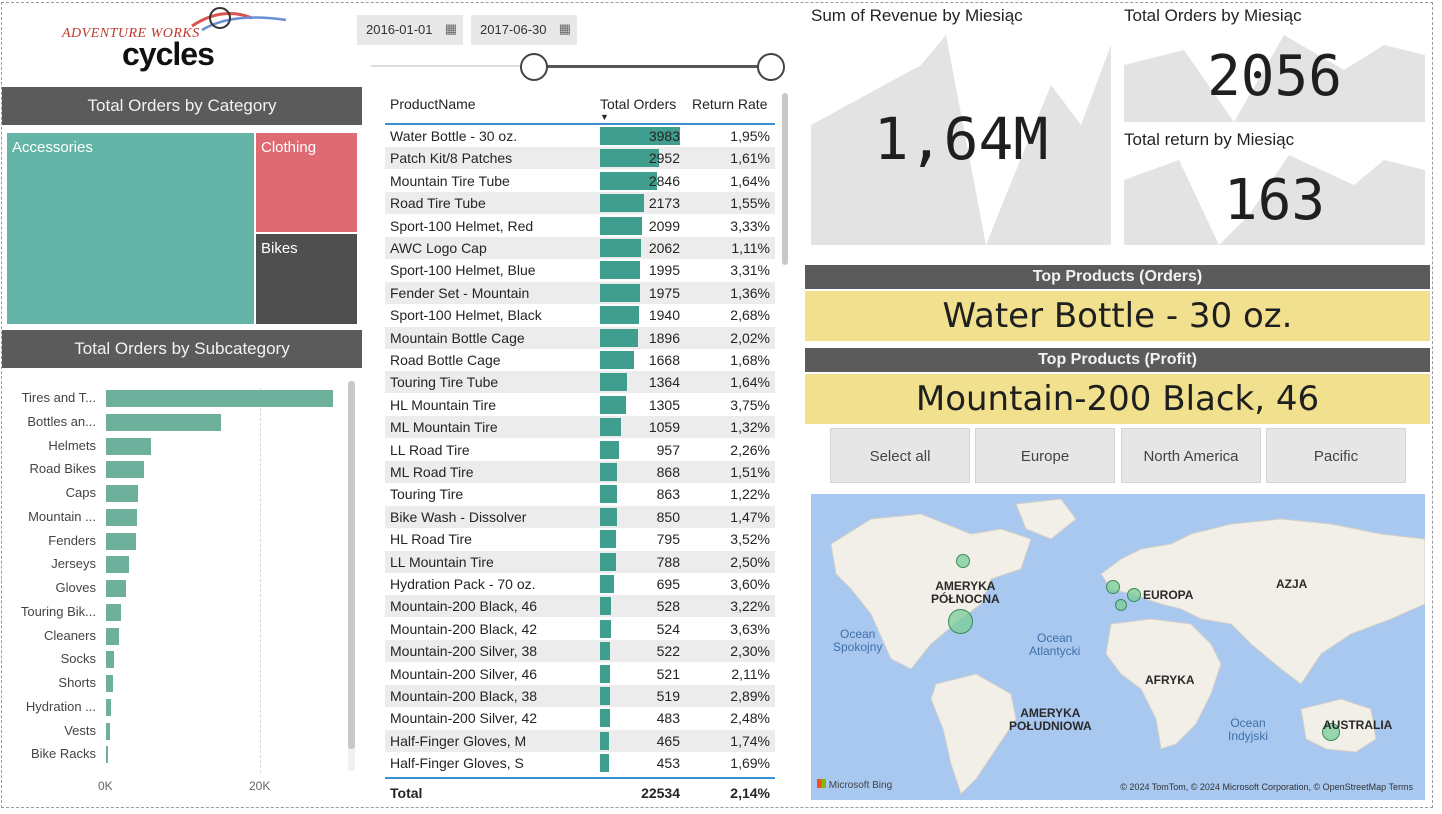 Image resolution: width=1442 pixels, height=814 pixels. Describe the element at coordinates (750, 248) in the screenshot. I see `return-rate-value: 1,11%` at that location.